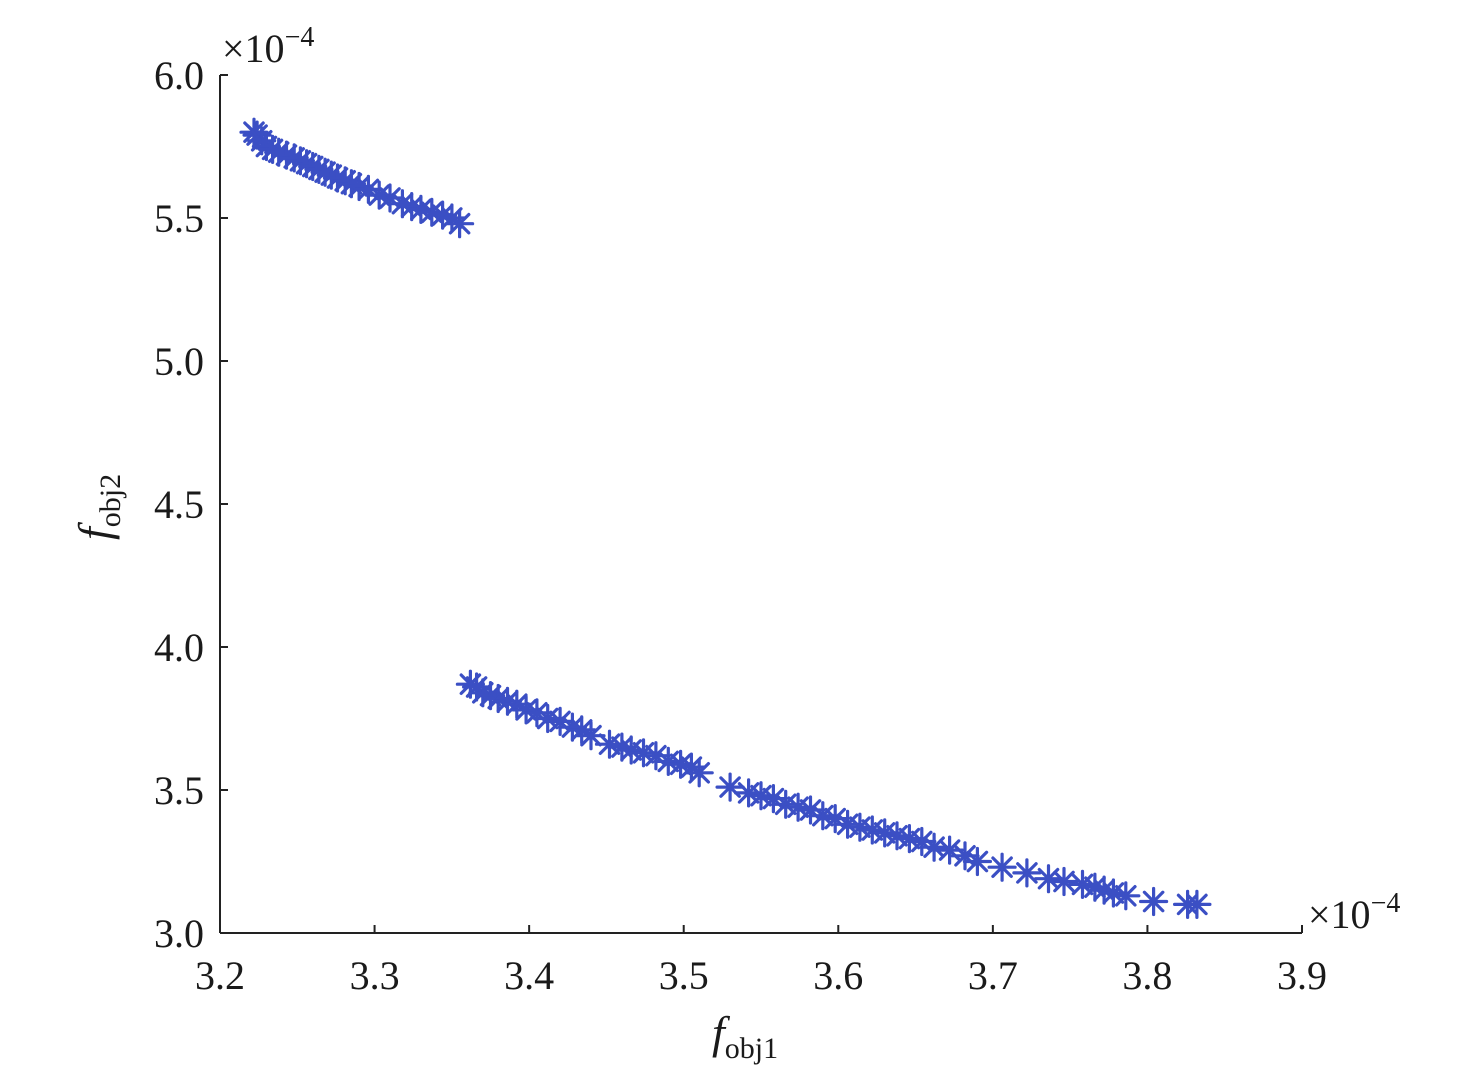 This screenshot has width=1476, height=1075. I want to click on y-tick-label: 5.0, so click(179, 361).